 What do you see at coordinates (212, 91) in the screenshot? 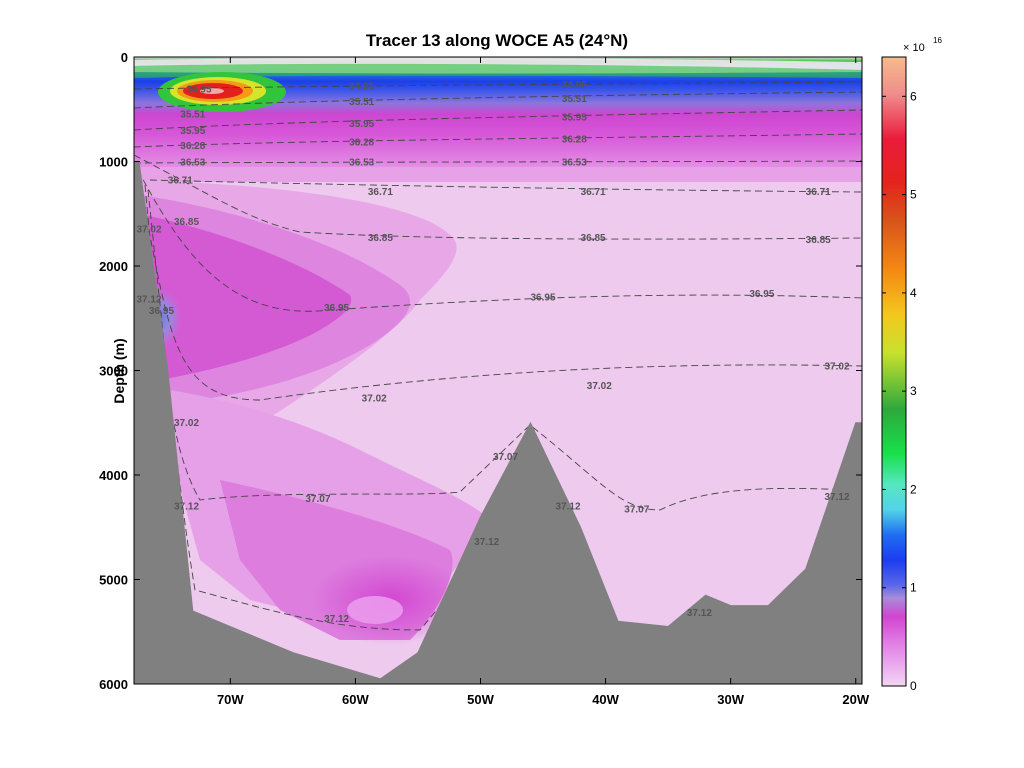
I see `high-core-max` at bounding box center [212, 91].